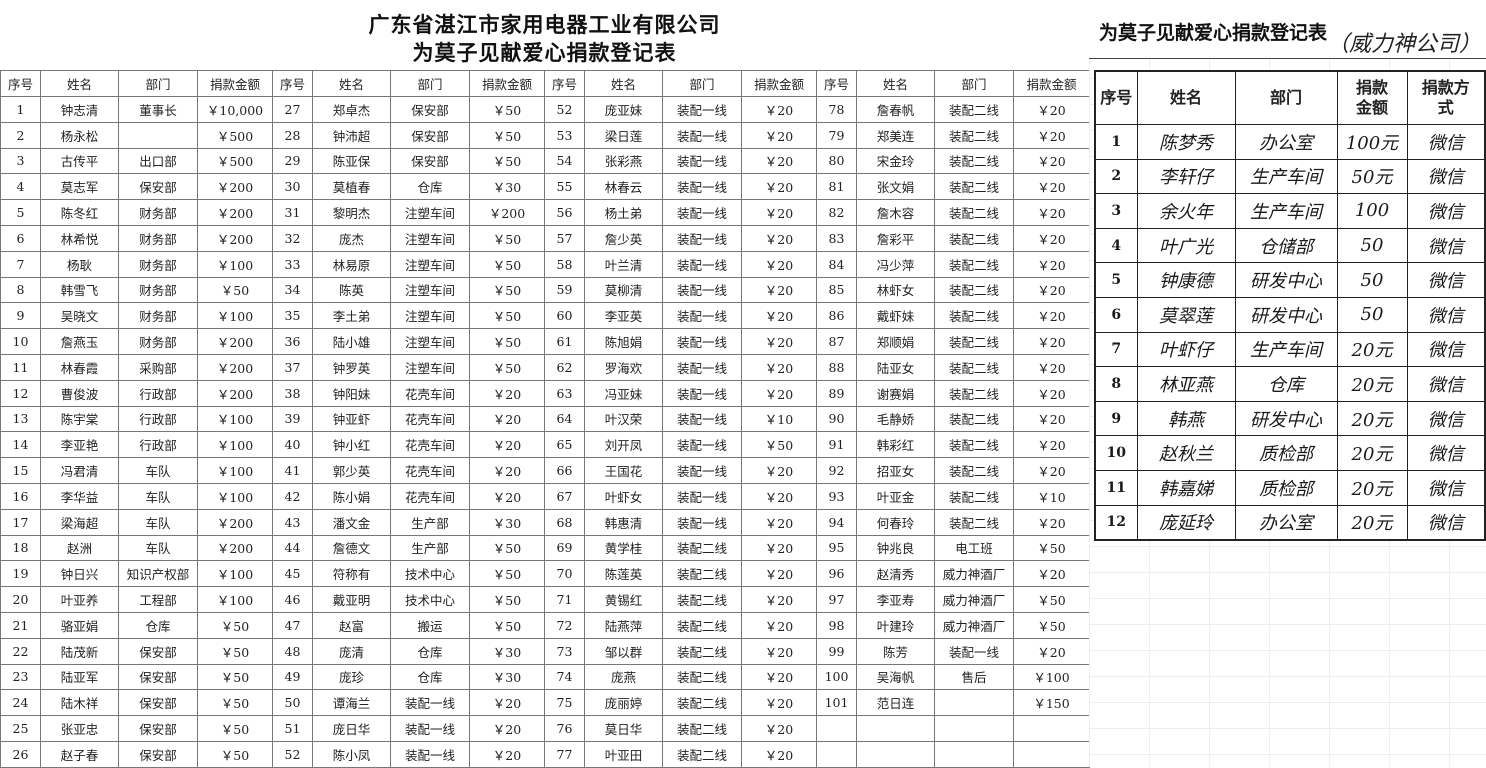  I want to click on serial-cell: 74, so click(564, 677).